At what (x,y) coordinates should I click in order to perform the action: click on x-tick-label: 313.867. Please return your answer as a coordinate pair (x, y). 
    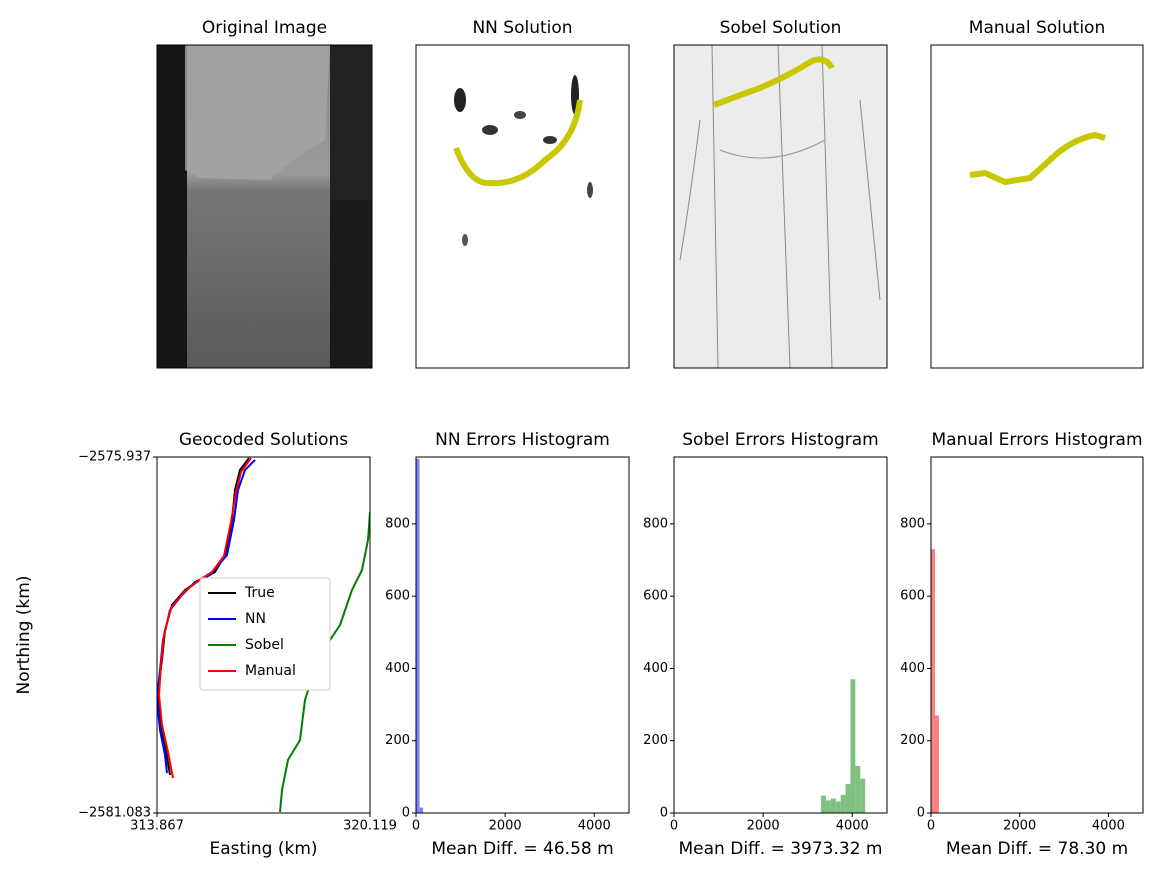
    Looking at the image, I should click on (157, 826).